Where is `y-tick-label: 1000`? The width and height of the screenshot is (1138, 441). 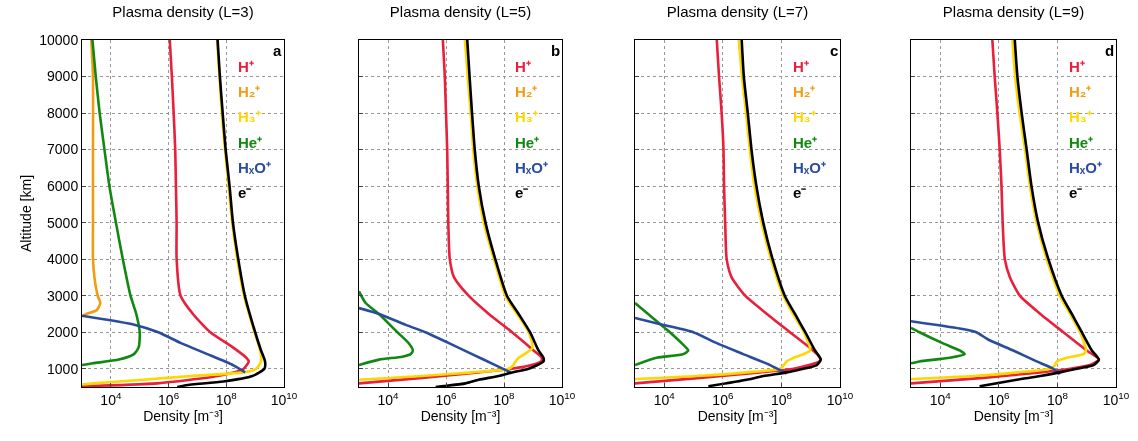 y-tick-label: 1000 is located at coordinates (63, 368).